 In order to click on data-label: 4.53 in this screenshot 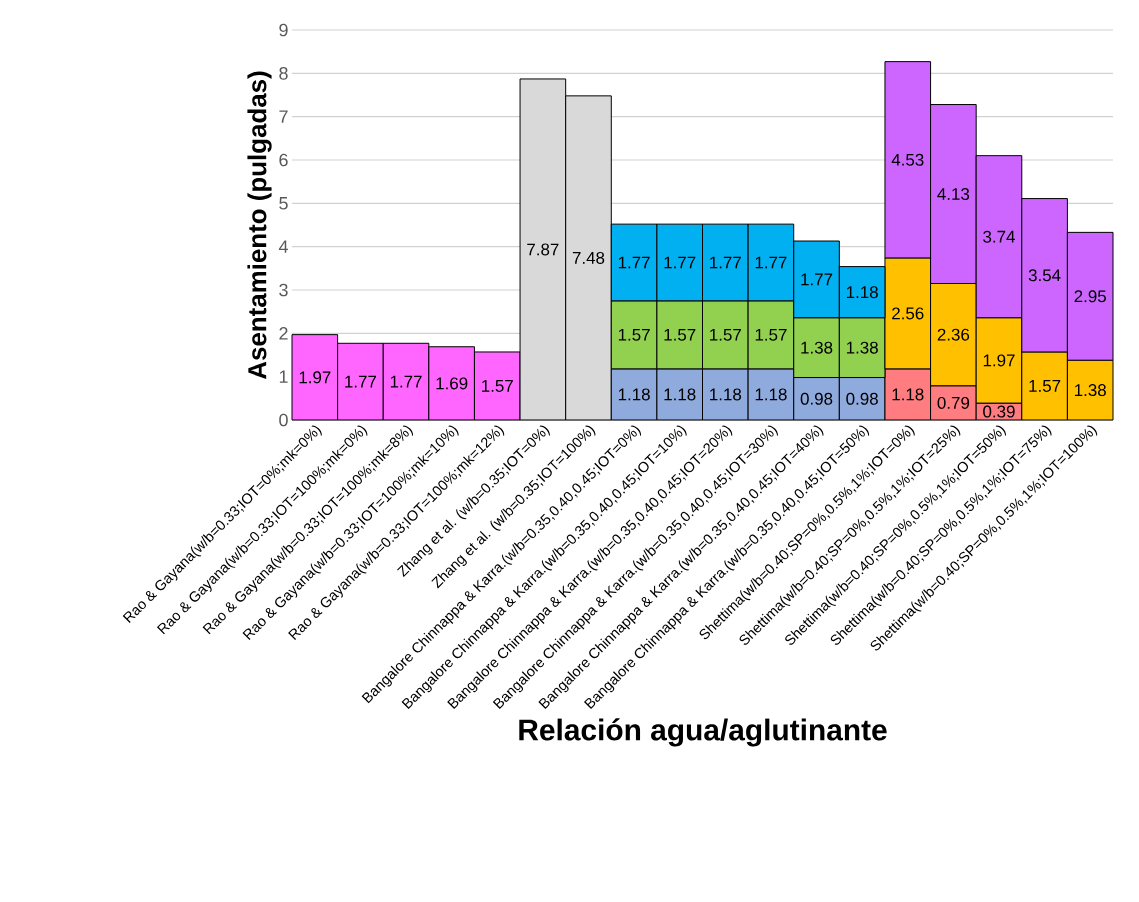, I will do `click(907, 159)`.